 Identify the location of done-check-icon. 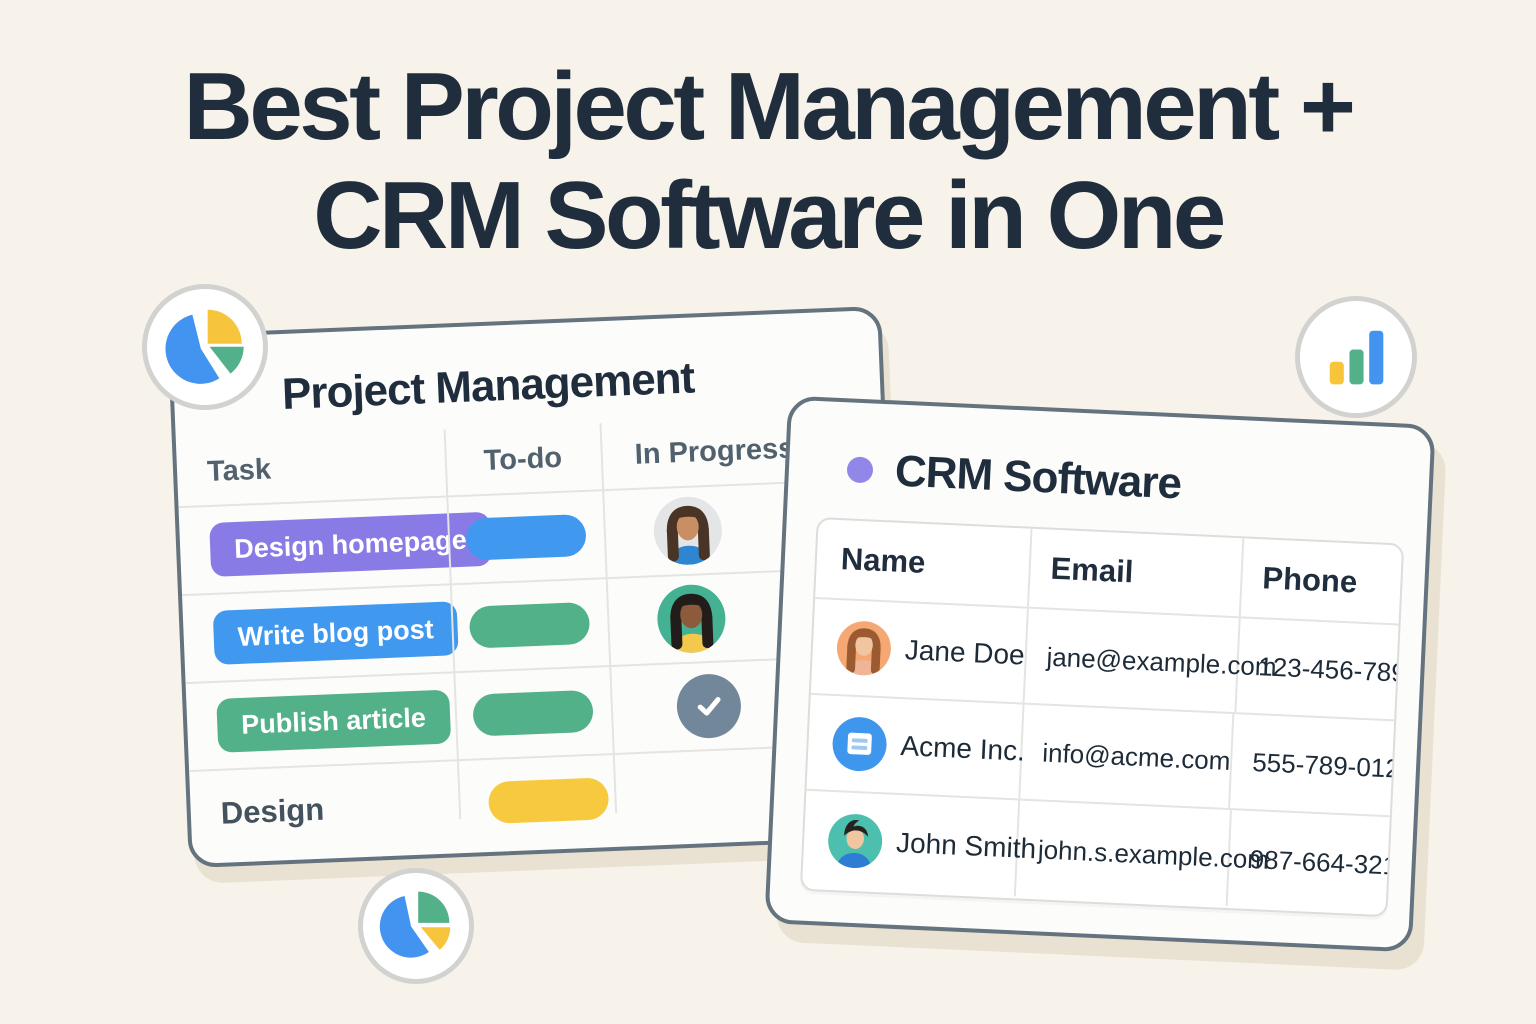
(709, 706).